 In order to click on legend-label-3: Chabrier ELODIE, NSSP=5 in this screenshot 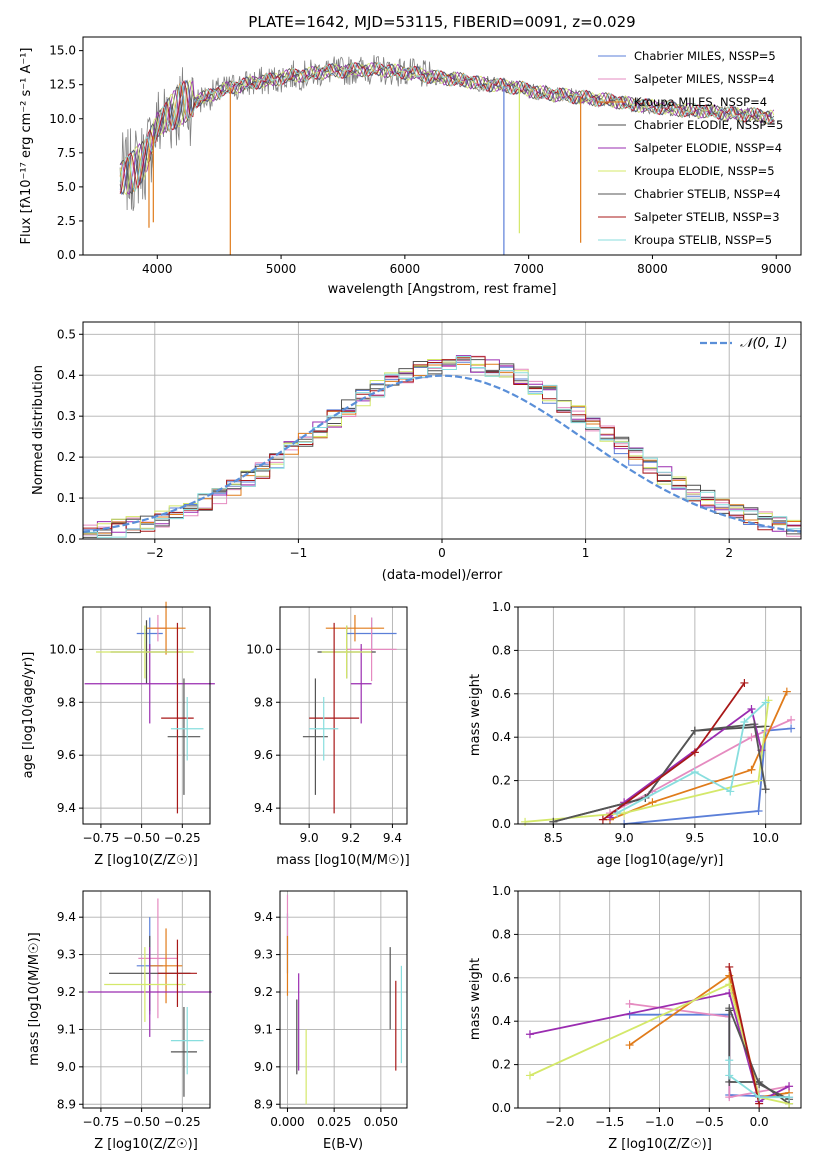, I will do `click(708, 125)`.